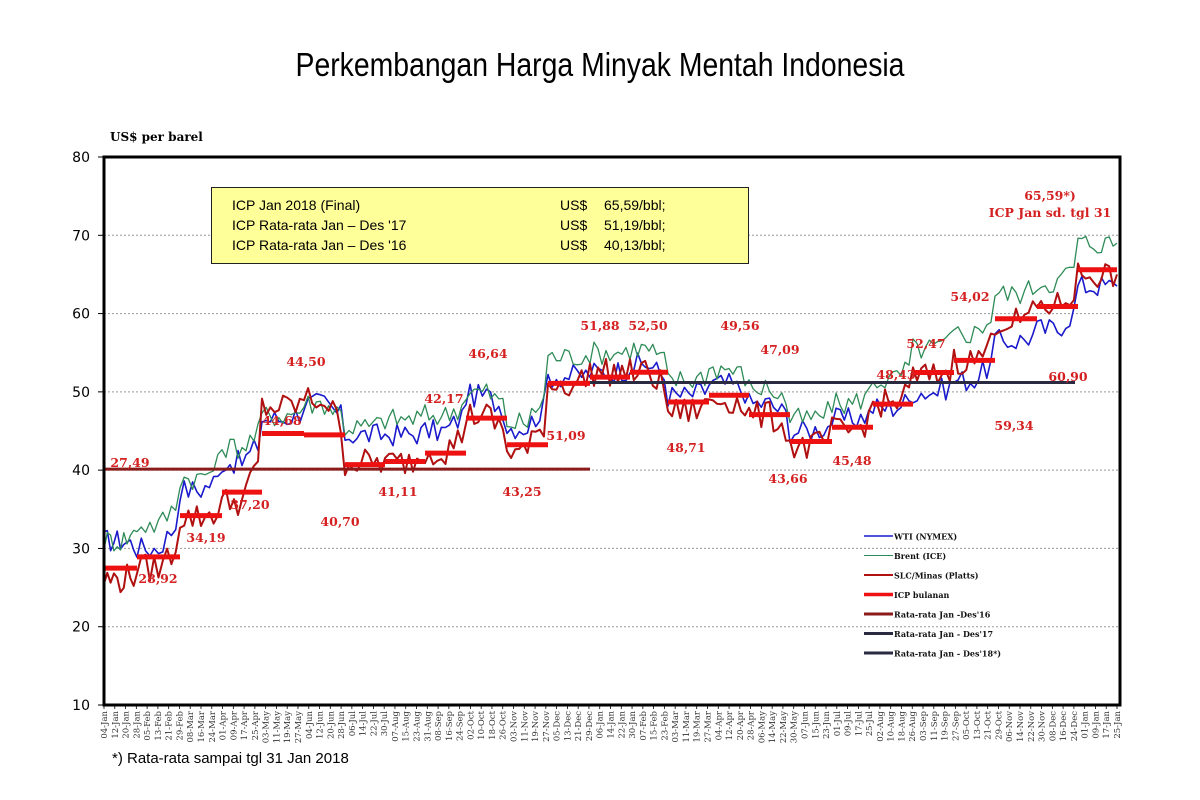  I want to click on x-tick-label: 16-Sep, so click(450, 725).